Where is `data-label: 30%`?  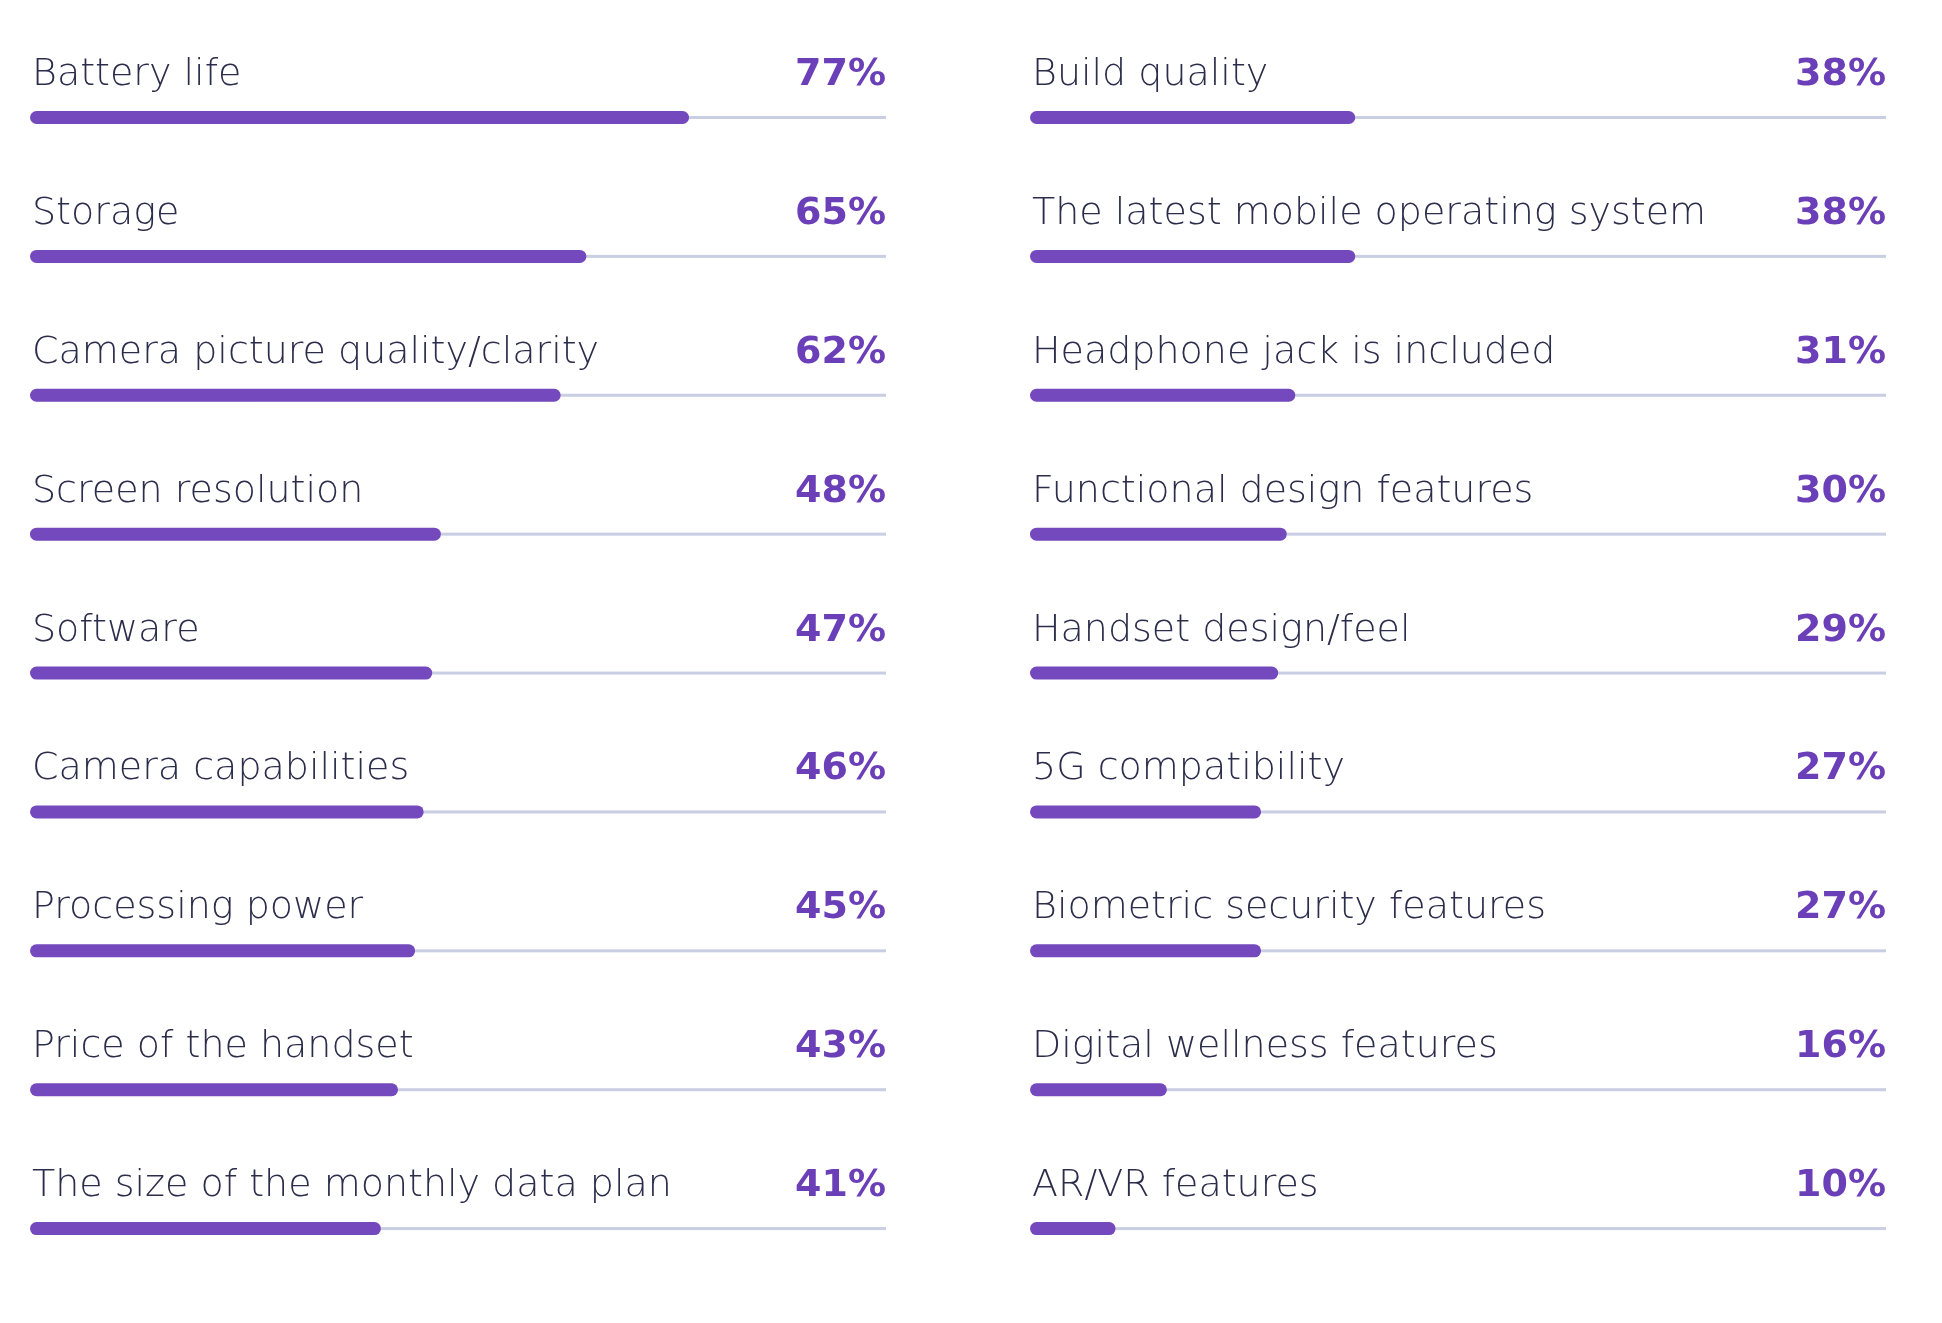 data-label: 30% is located at coordinates (1840, 488).